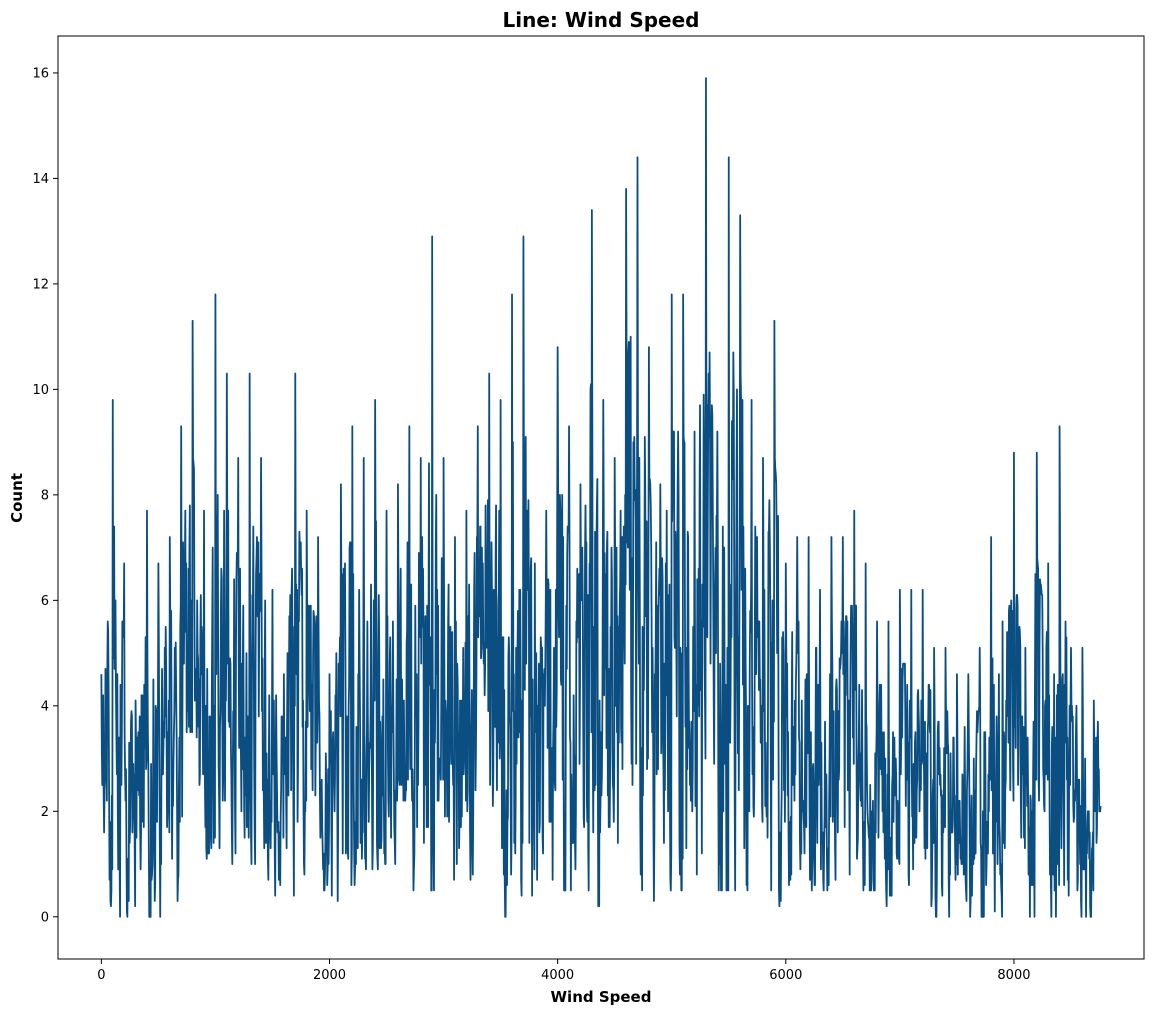 The image size is (1153, 1014). What do you see at coordinates (45, 812) in the screenshot?
I see `y-tick-label: 2` at bounding box center [45, 812].